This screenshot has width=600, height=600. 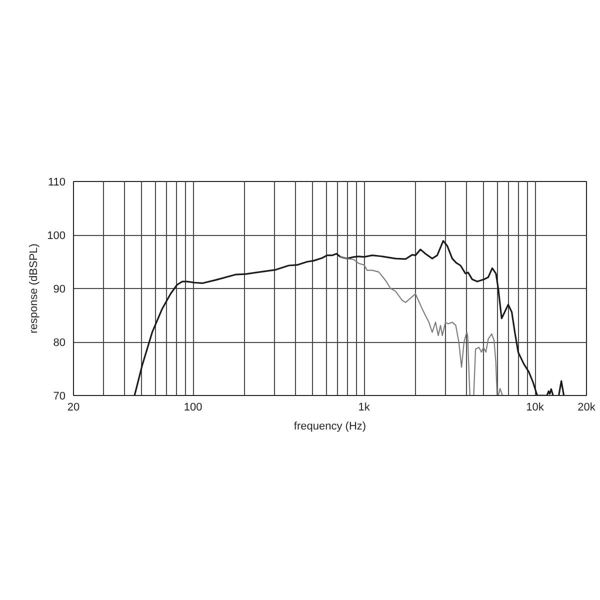 What do you see at coordinates (59, 396) in the screenshot?
I see `y-tick-label: 70` at bounding box center [59, 396].